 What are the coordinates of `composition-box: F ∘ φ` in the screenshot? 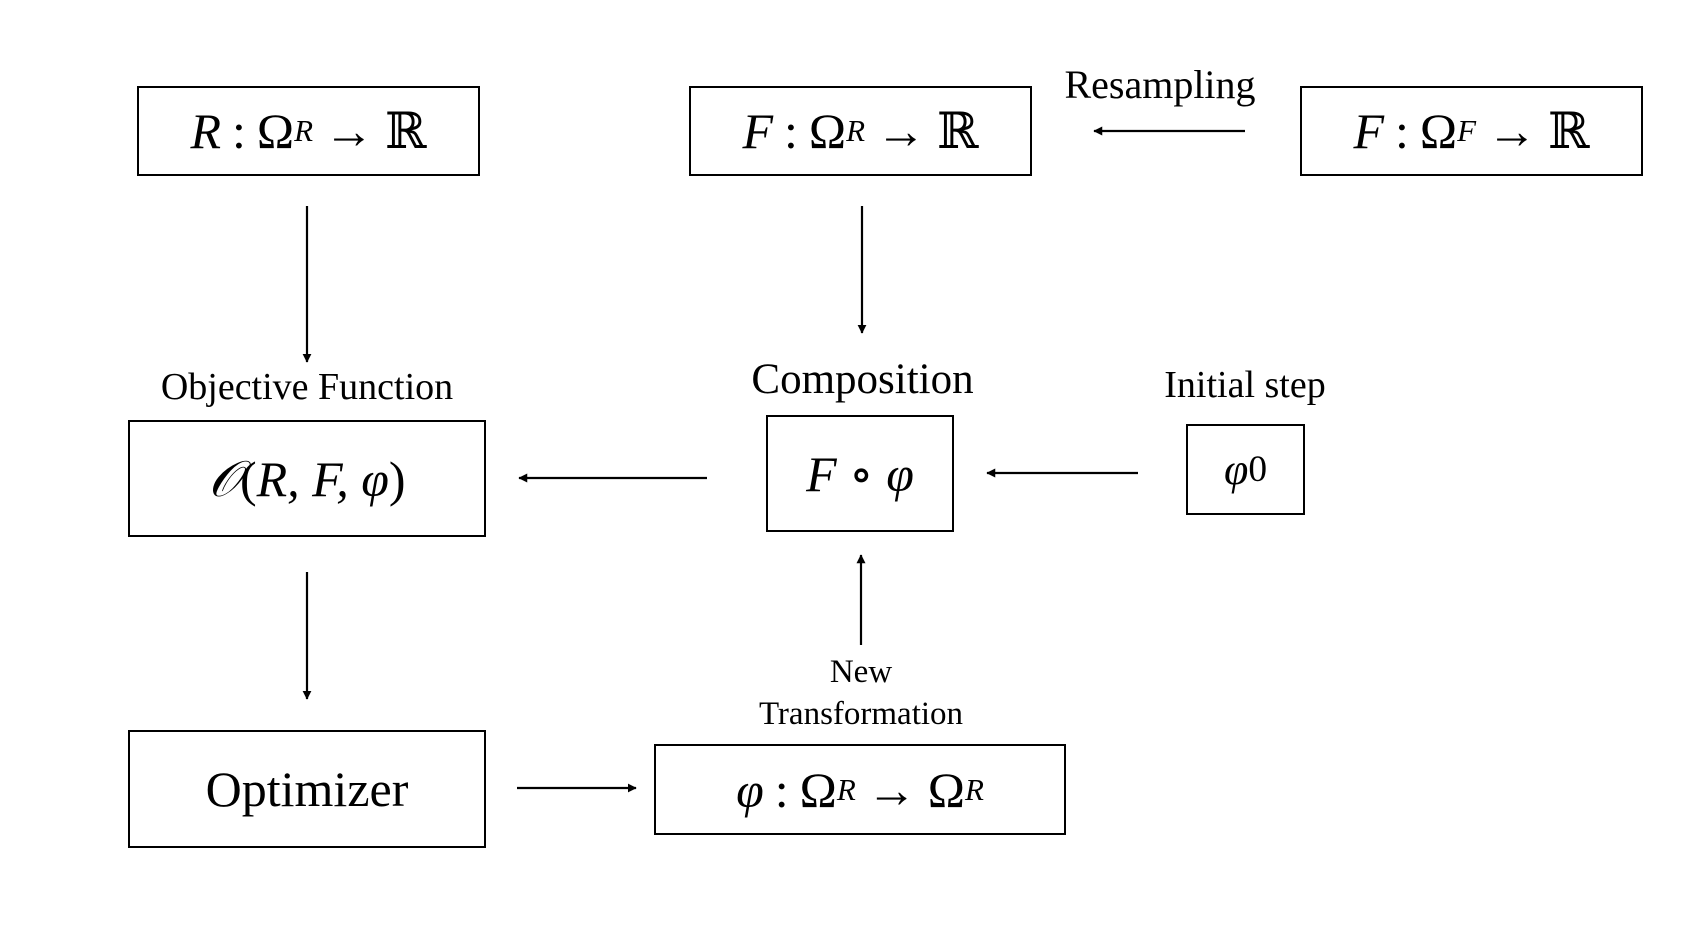 It's located at (860, 473).